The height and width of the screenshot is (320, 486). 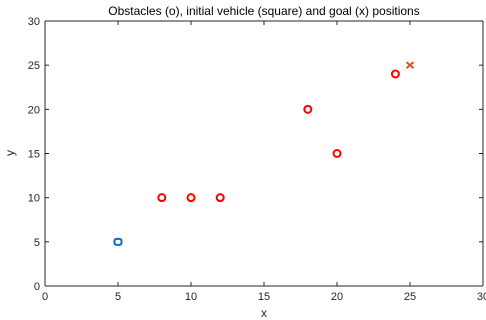 What do you see at coordinates (45, 297) in the screenshot?
I see `x-tick-label: 0` at bounding box center [45, 297].